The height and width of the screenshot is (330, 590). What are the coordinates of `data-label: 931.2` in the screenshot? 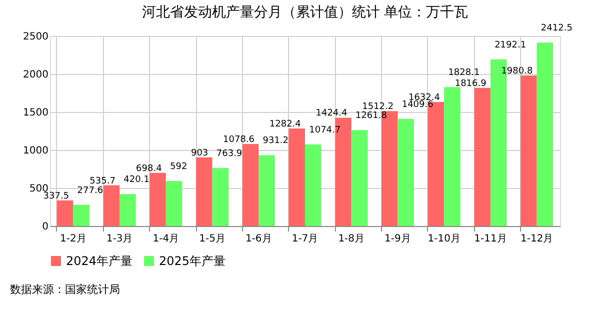 It's located at (275, 141).